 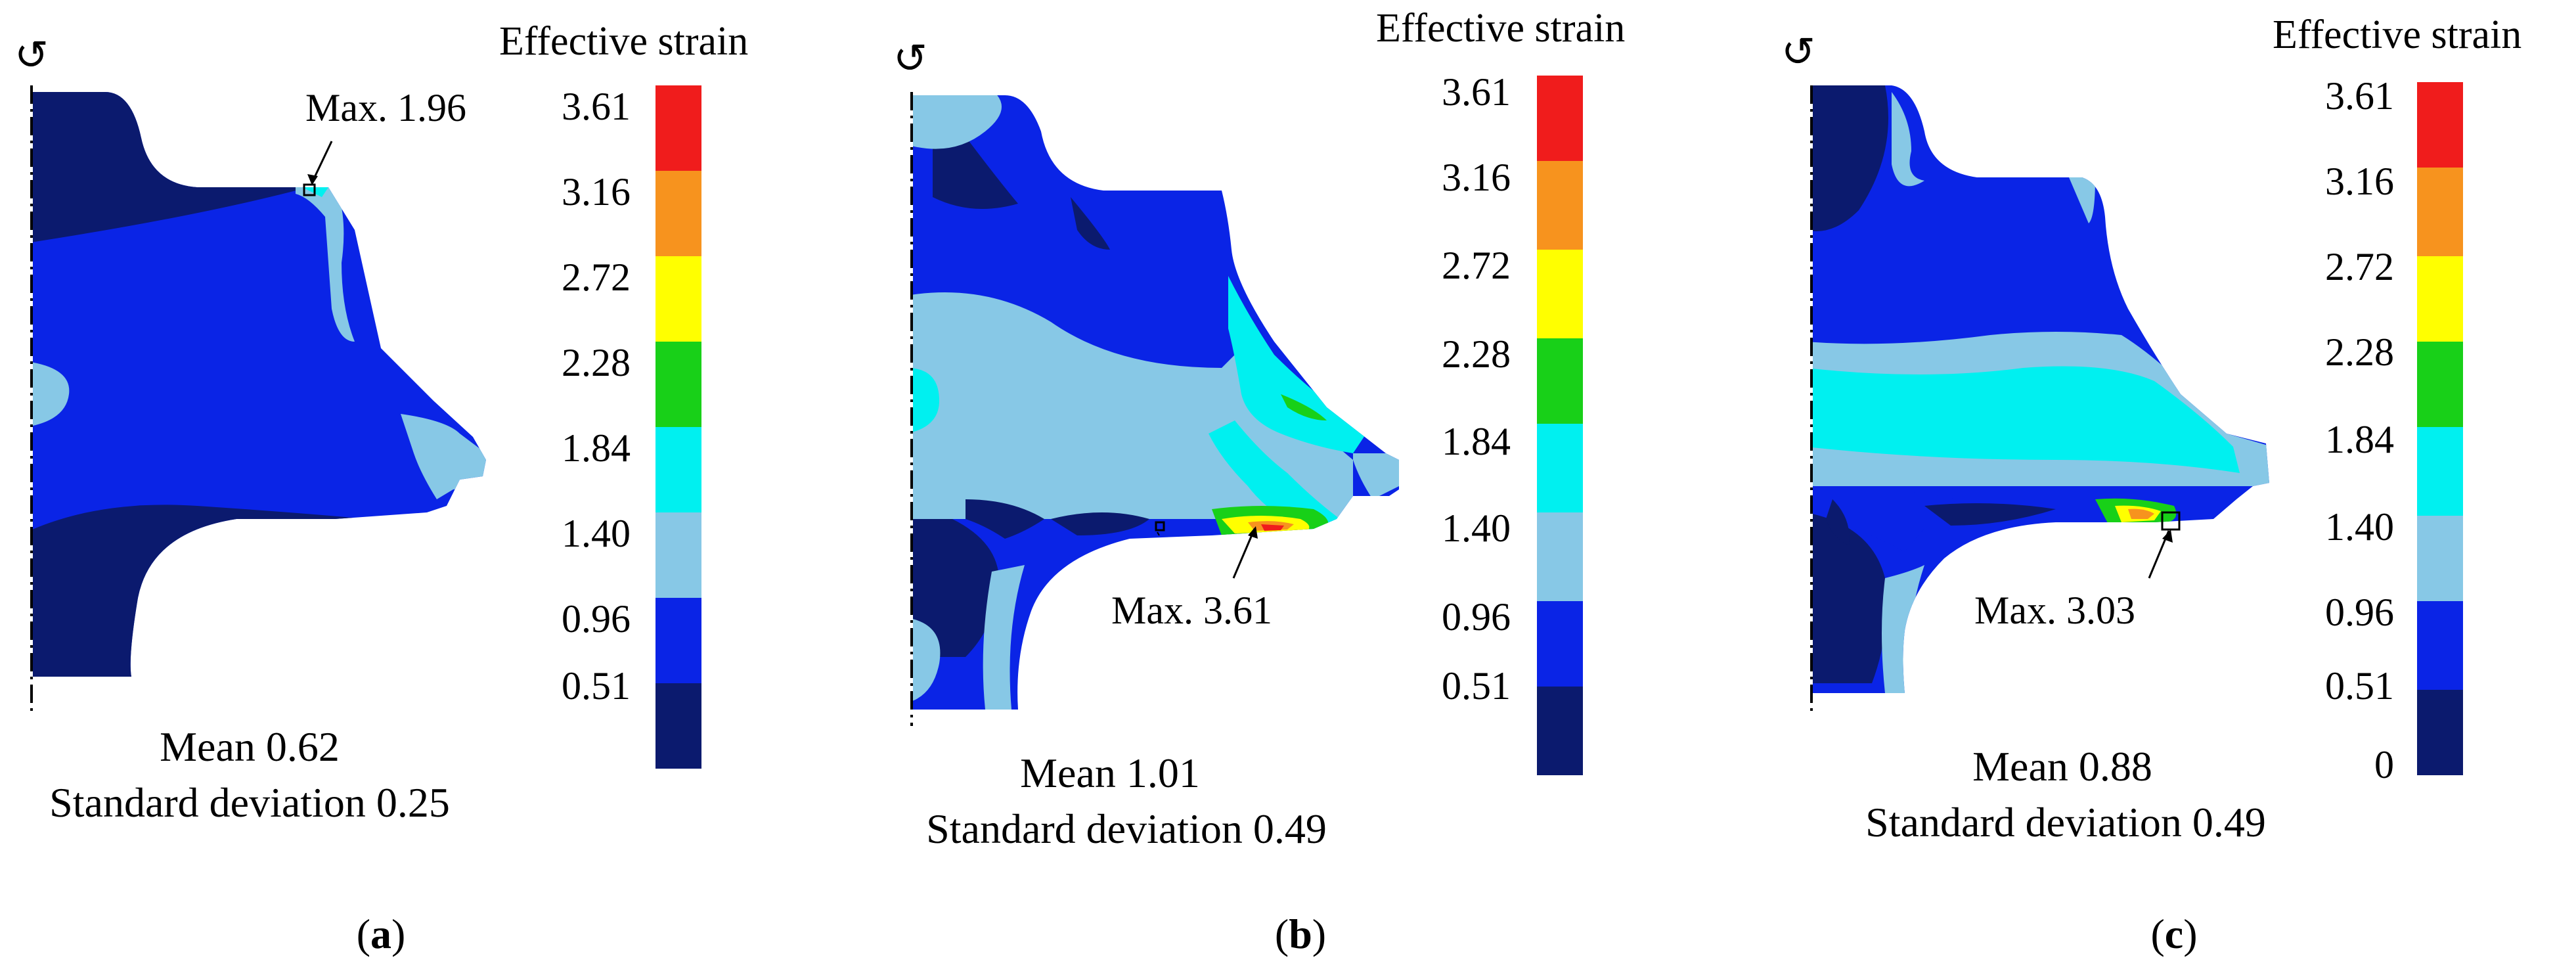 What do you see at coordinates (381, 934) in the screenshot?
I see `caption-a: (a)` at bounding box center [381, 934].